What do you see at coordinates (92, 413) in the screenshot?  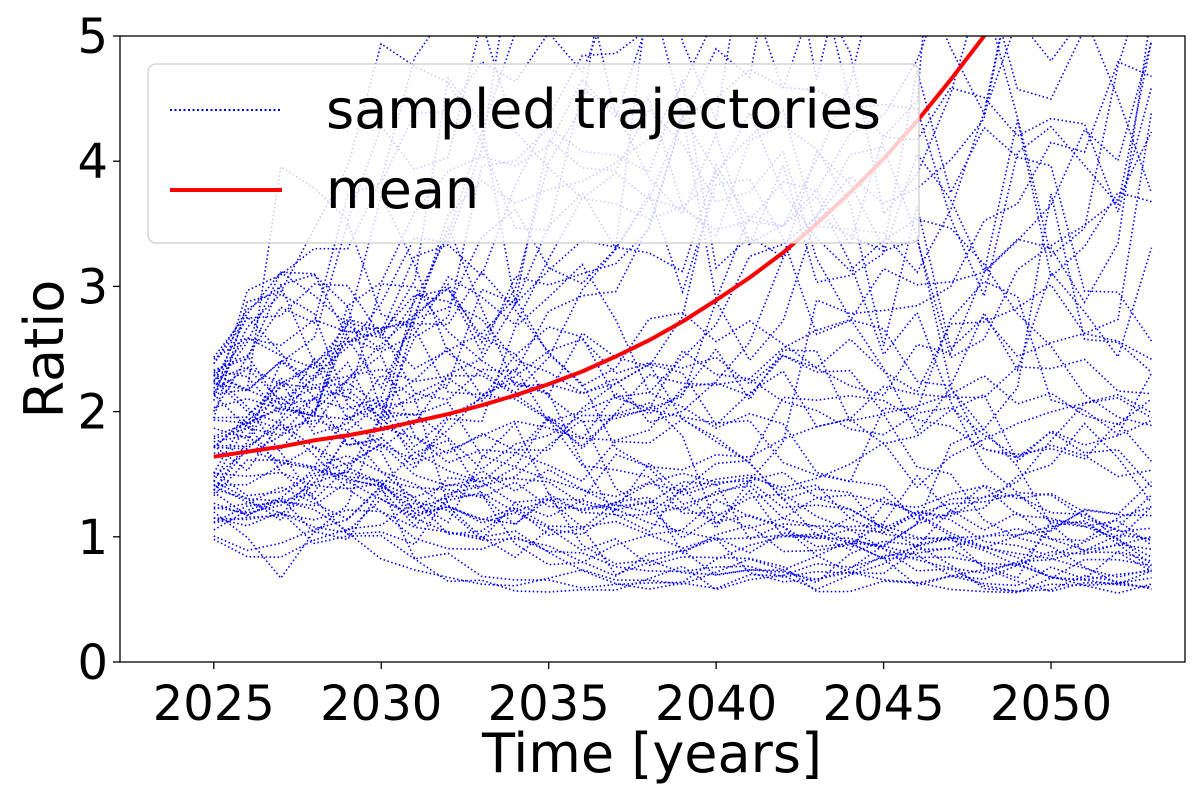 I see `y-tick-label: 2` at bounding box center [92, 413].